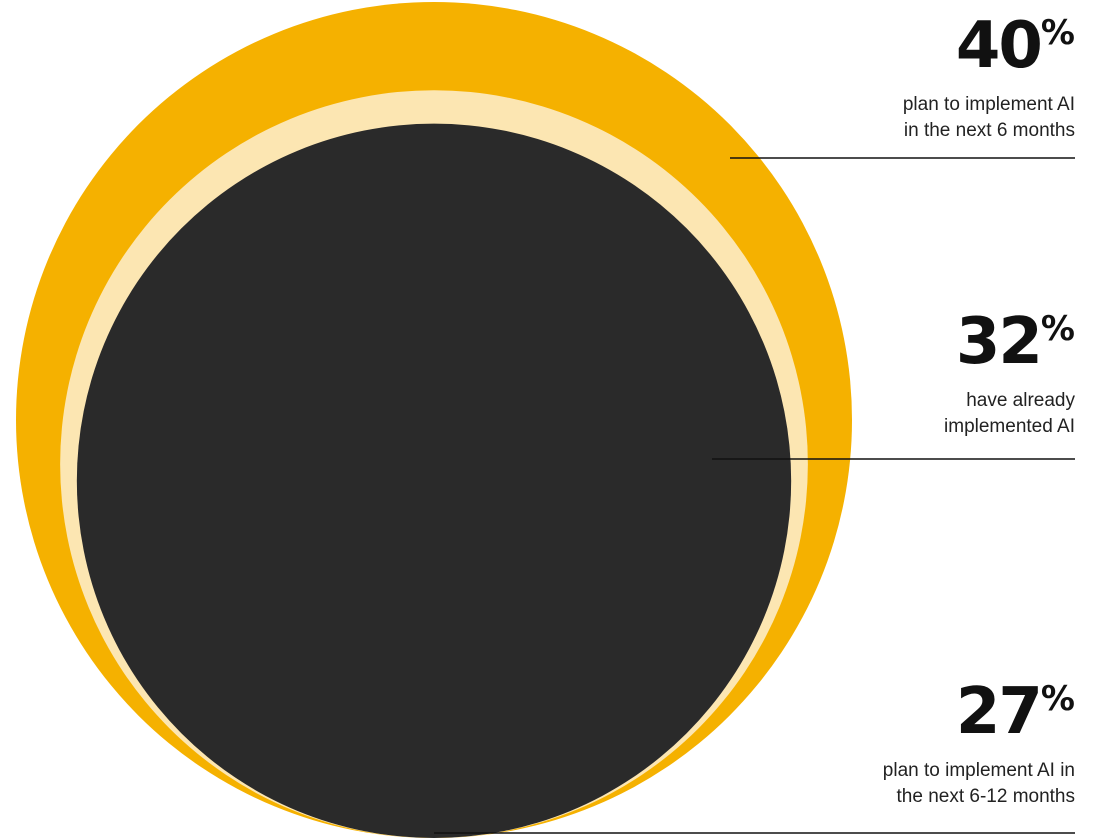 The width and height of the screenshot is (1095, 840). What do you see at coordinates (1015, 342) in the screenshot?
I see `value-32-percent: 32%` at bounding box center [1015, 342].